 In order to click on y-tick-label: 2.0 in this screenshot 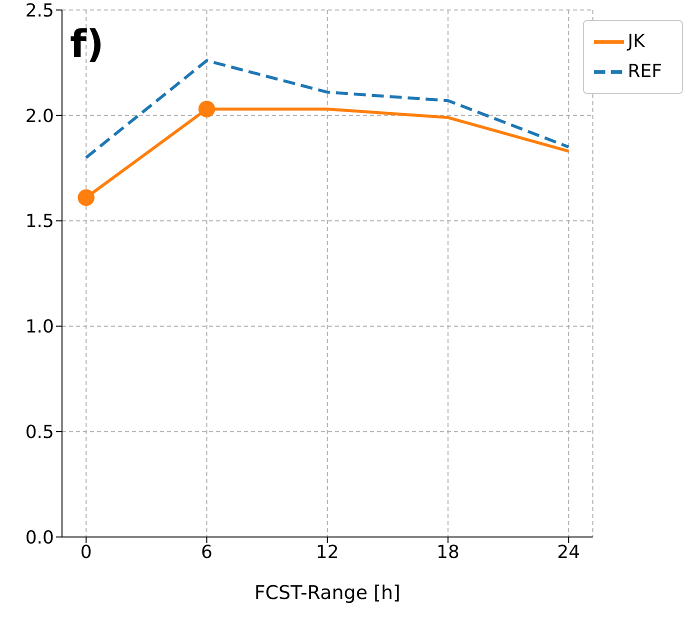, I will do `click(39, 116)`.